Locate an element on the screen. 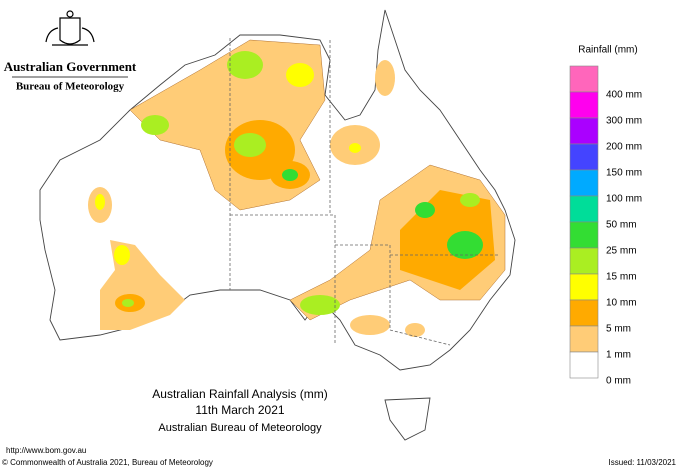 This screenshot has width=680, height=467. caption-source: Australian Bureau of Meteorology is located at coordinates (240, 428).